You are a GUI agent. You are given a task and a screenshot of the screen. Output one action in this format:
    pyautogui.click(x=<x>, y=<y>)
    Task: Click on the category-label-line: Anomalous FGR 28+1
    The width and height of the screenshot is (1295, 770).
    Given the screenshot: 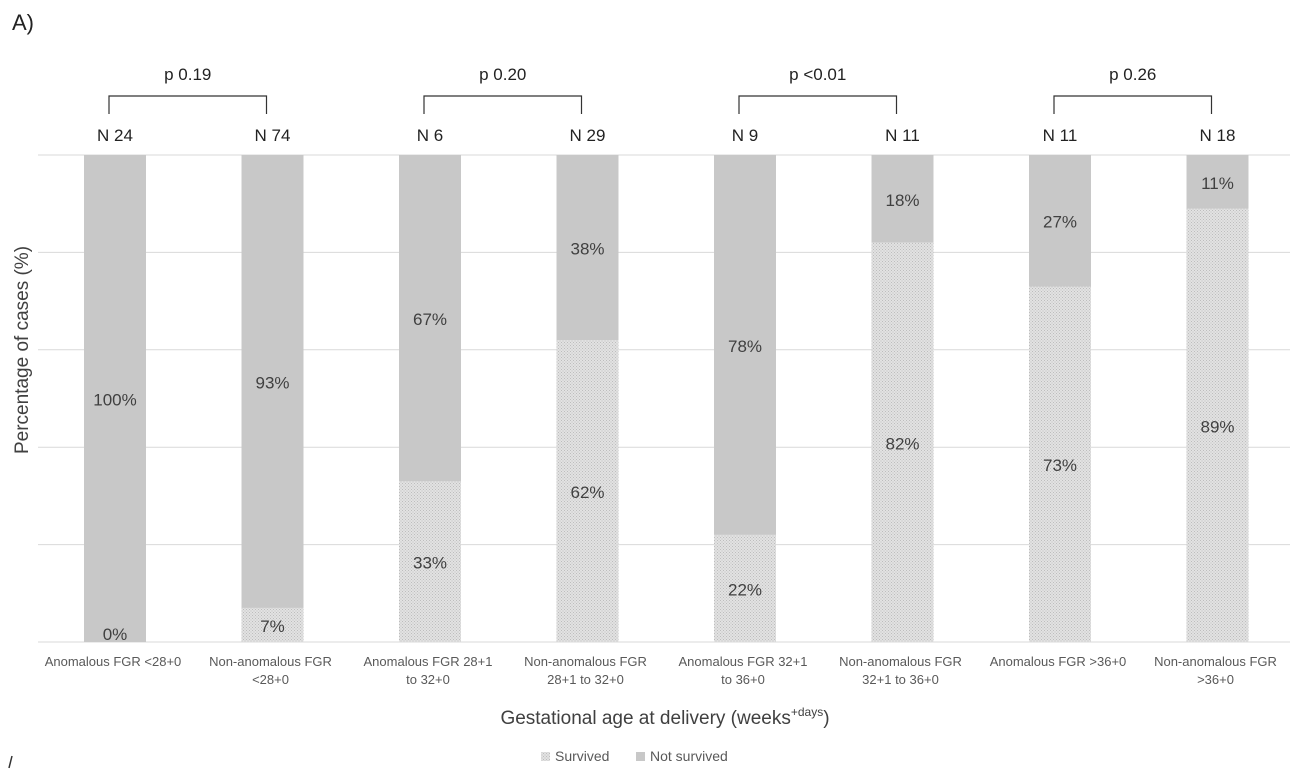 What is the action you would take?
    pyautogui.click(x=428, y=661)
    